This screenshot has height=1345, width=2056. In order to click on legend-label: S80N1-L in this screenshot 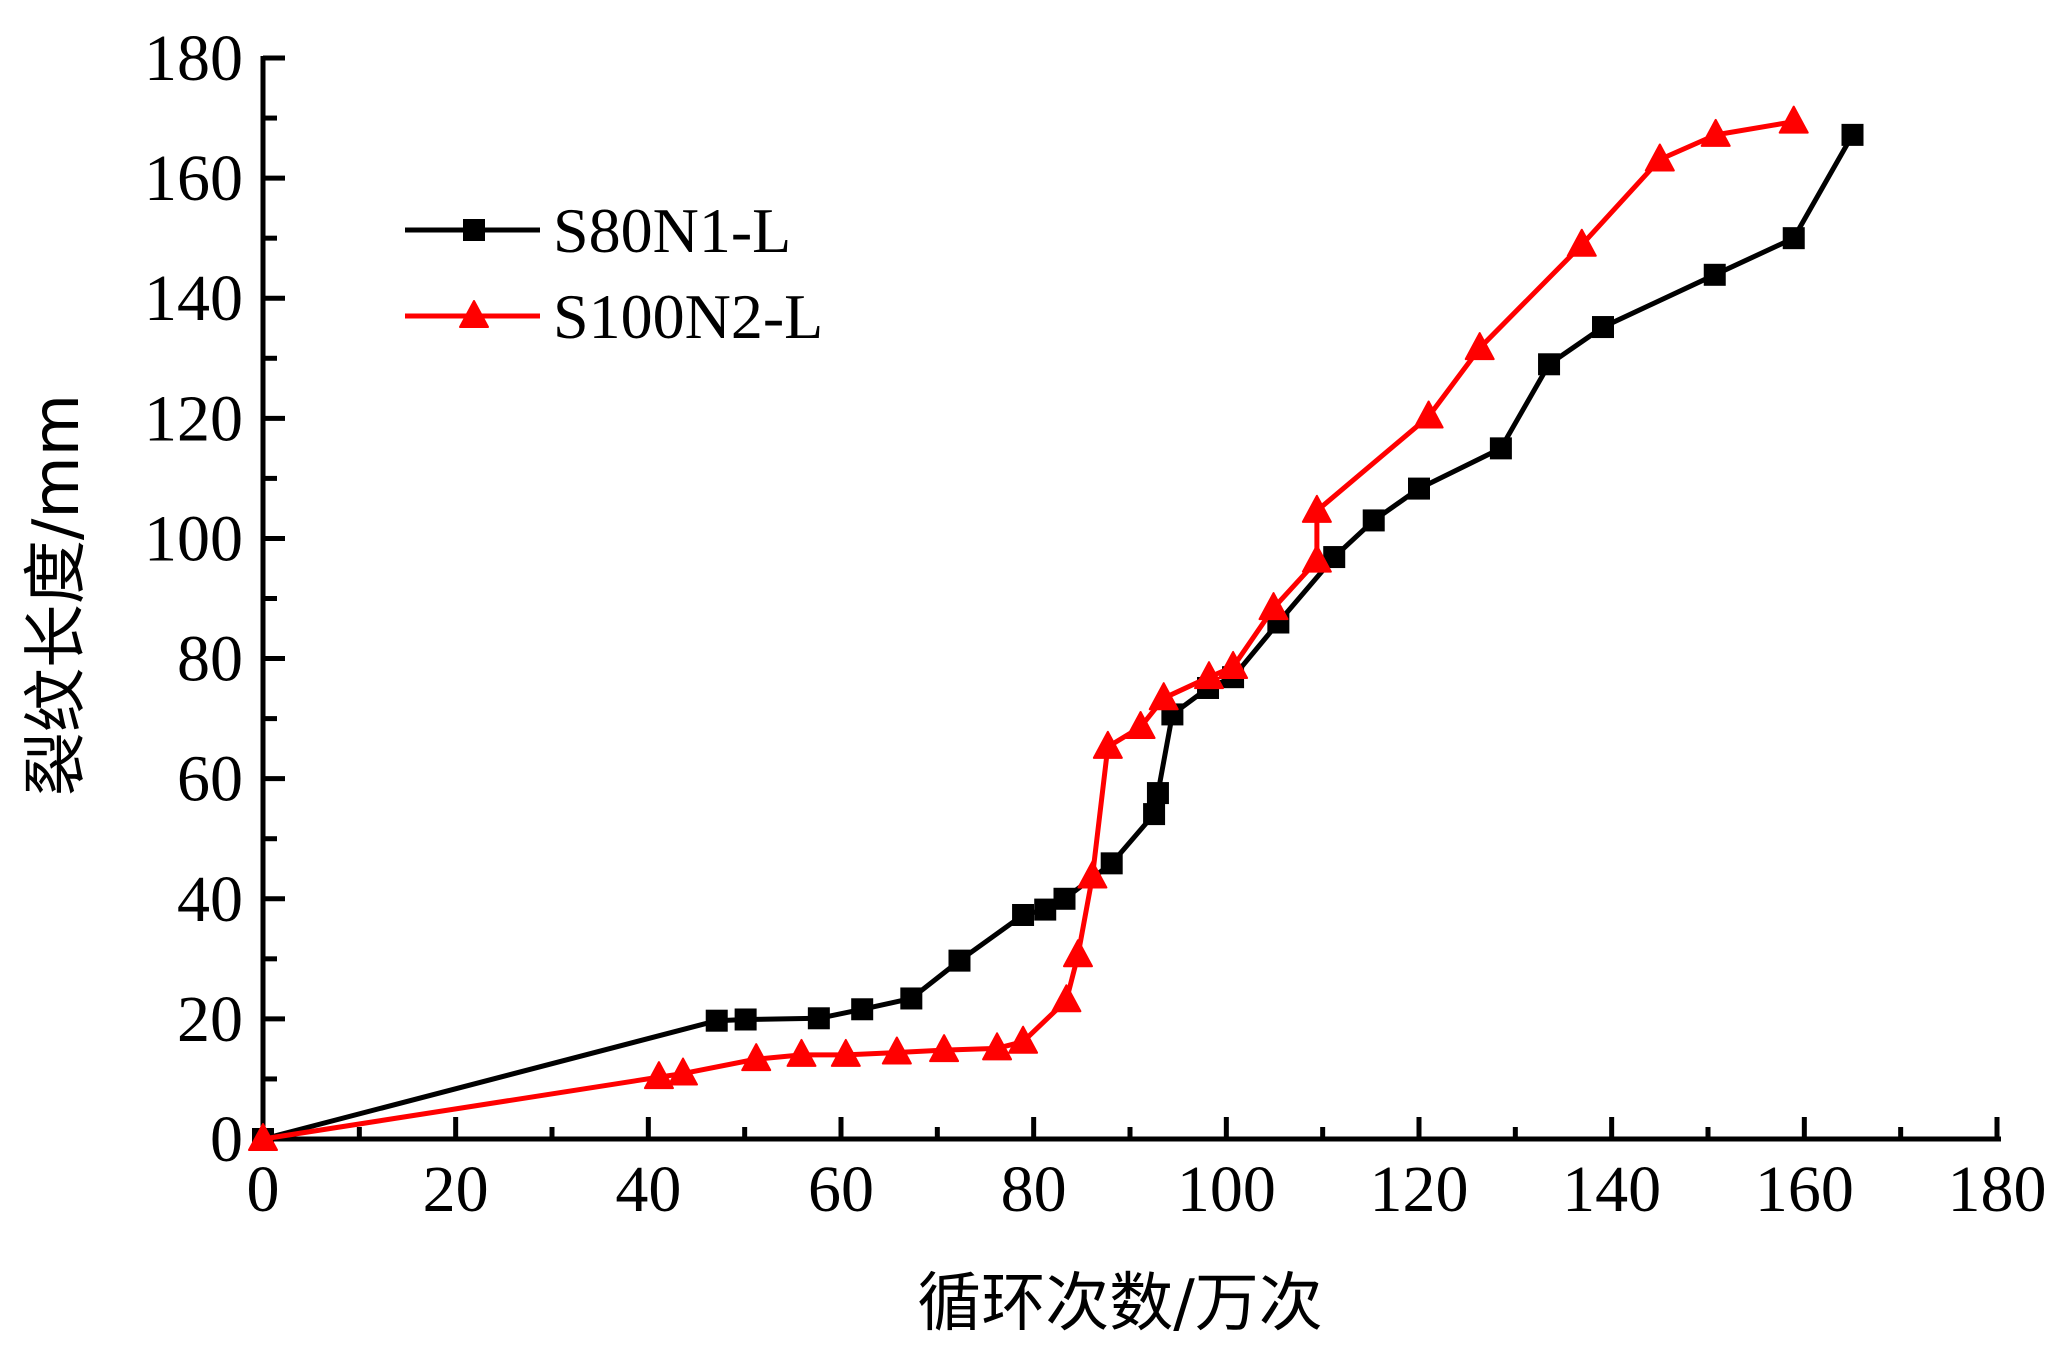, I will do `click(672, 230)`.